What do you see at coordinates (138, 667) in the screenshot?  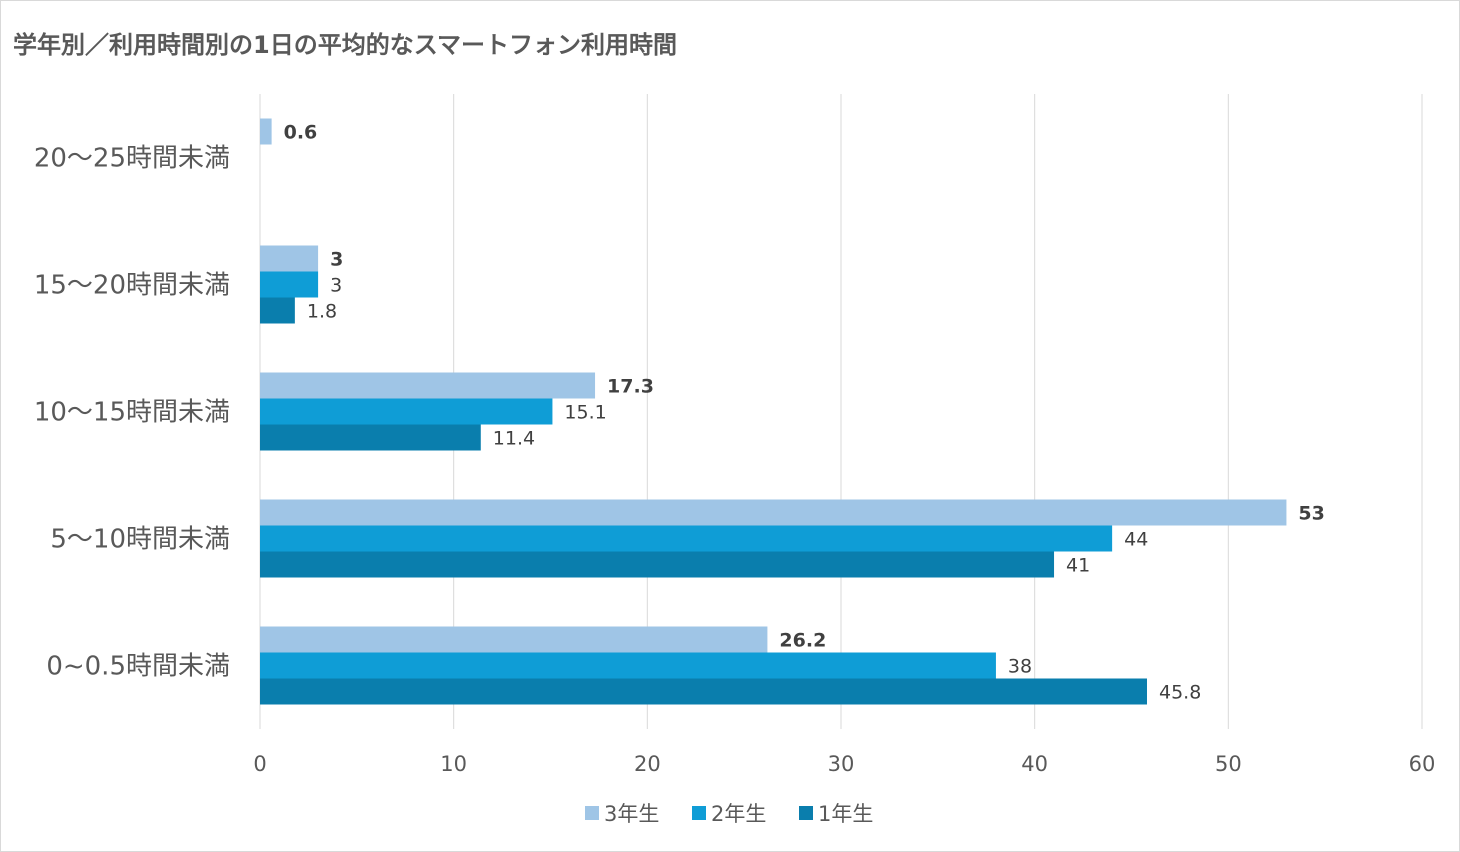 I see `category-label: 0~0.5時間未満` at bounding box center [138, 667].